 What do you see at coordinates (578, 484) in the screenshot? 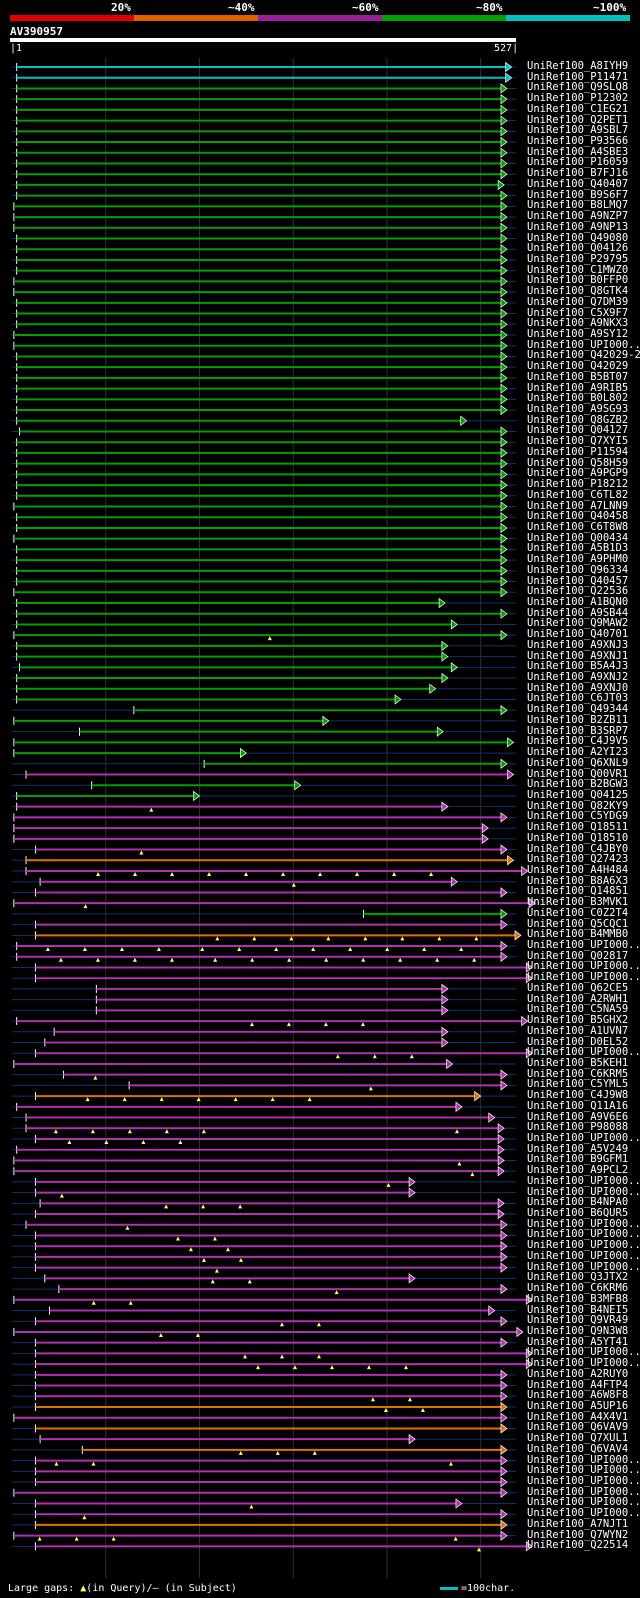
I see `hit-label: UniRef100_P18212` at bounding box center [578, 484].